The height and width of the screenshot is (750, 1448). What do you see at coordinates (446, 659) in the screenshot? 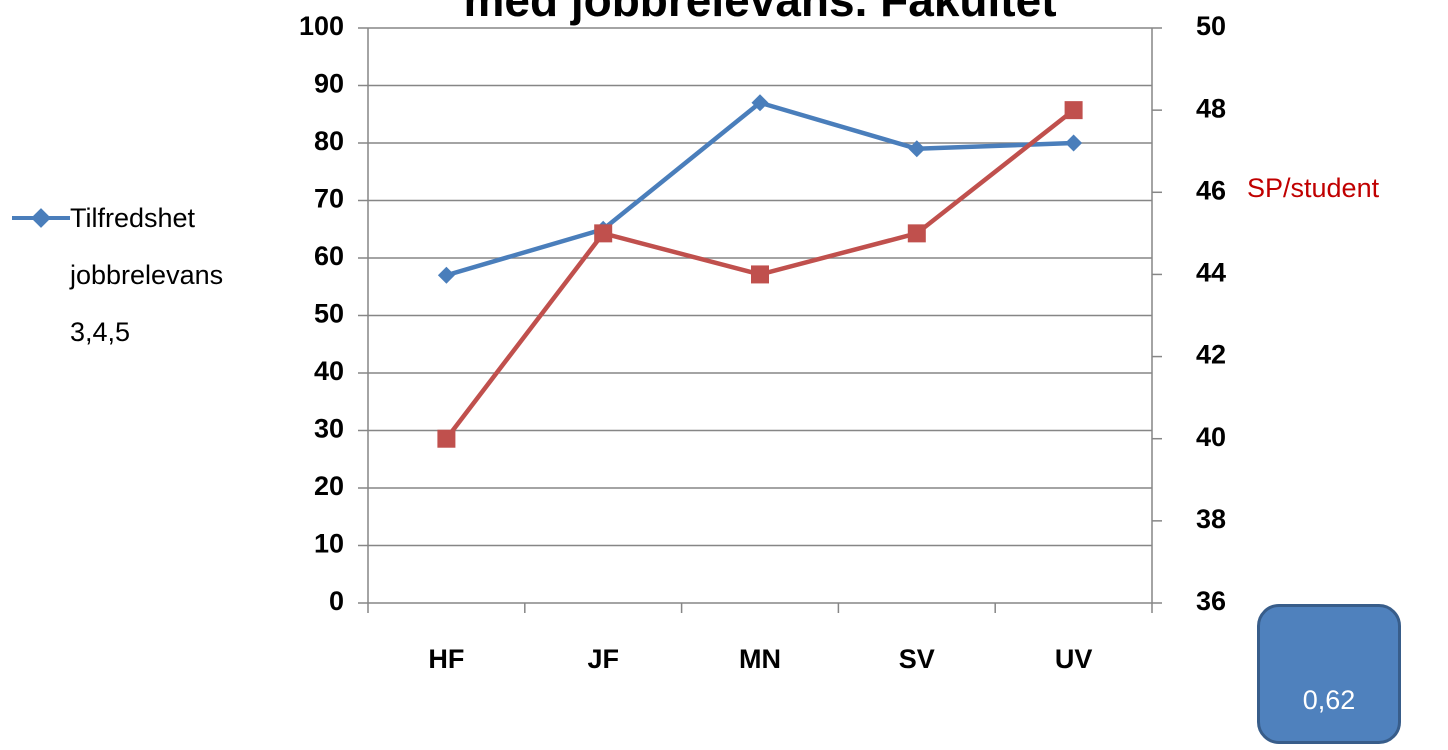
I see `x-tick-label: HF` at bounding box center [446, 659].